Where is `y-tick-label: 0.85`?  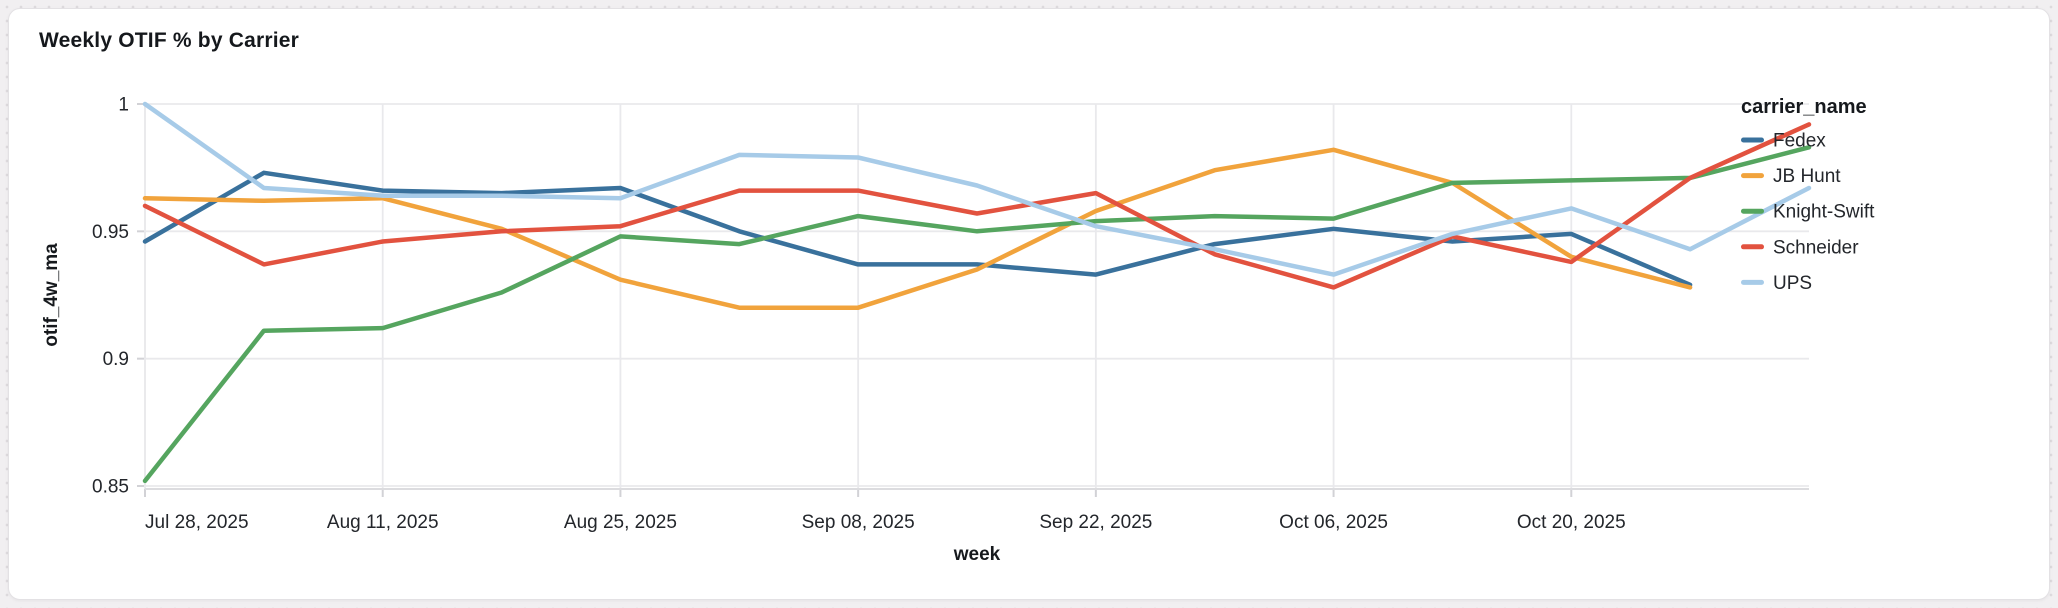 y-tick-label: 0.85 is located at coordinates (110, 487).